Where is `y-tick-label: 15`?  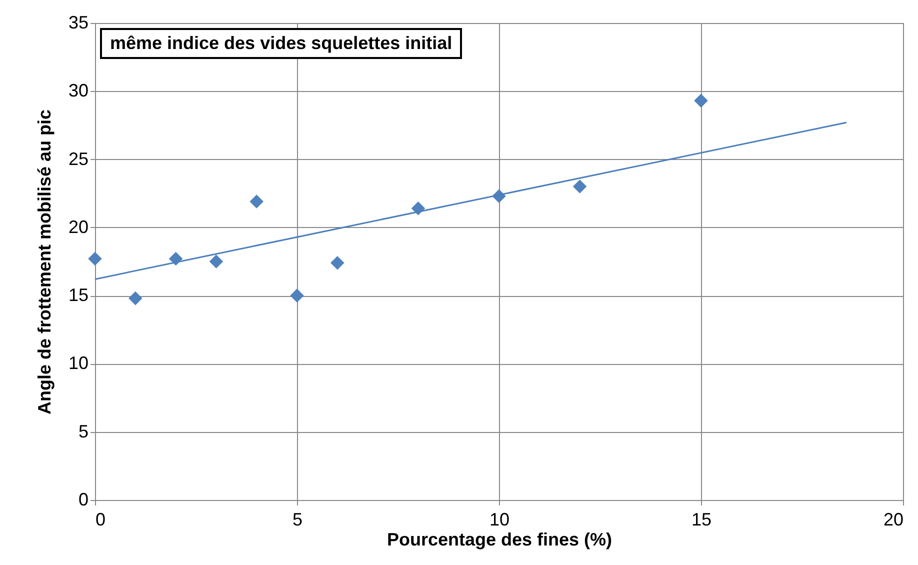
y-tick-label: 15 is located at coordinates (78, 295).